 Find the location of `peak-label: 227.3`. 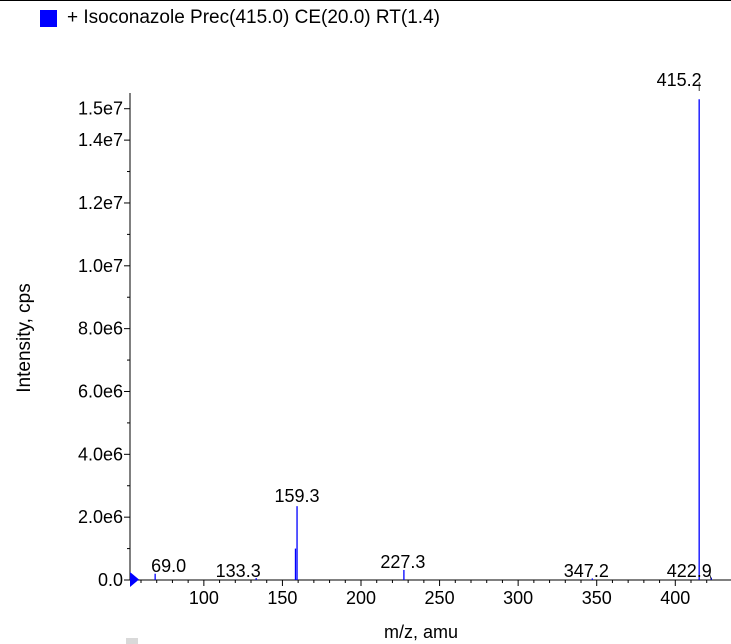

peak-label: 227.3 is located at coordinates (402, 562).